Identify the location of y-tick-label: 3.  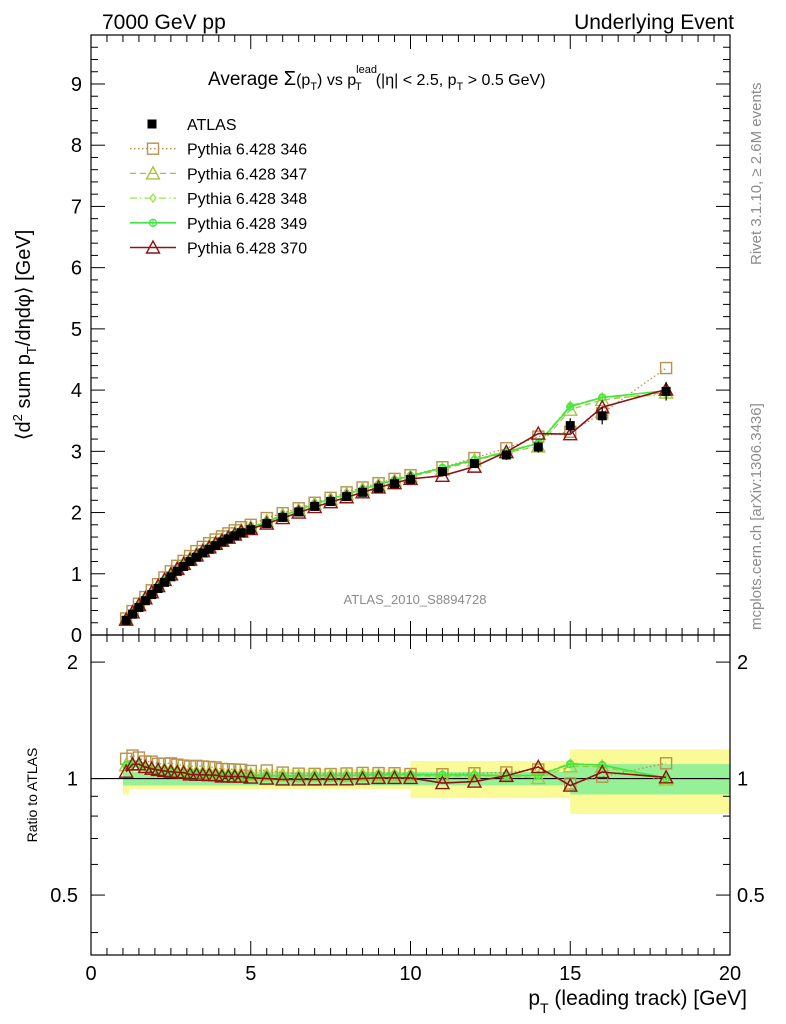
(76, 452).